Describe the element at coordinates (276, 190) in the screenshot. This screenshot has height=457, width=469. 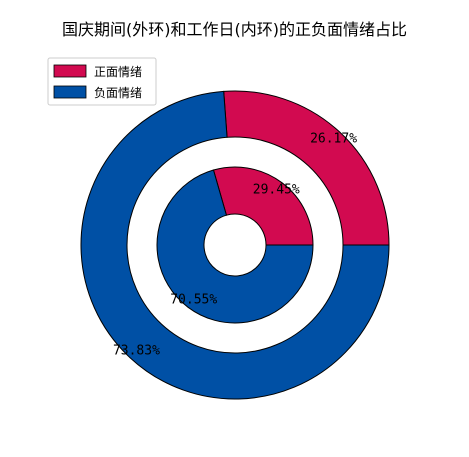
I see `inner-label-positive: 29.45%` at that location.